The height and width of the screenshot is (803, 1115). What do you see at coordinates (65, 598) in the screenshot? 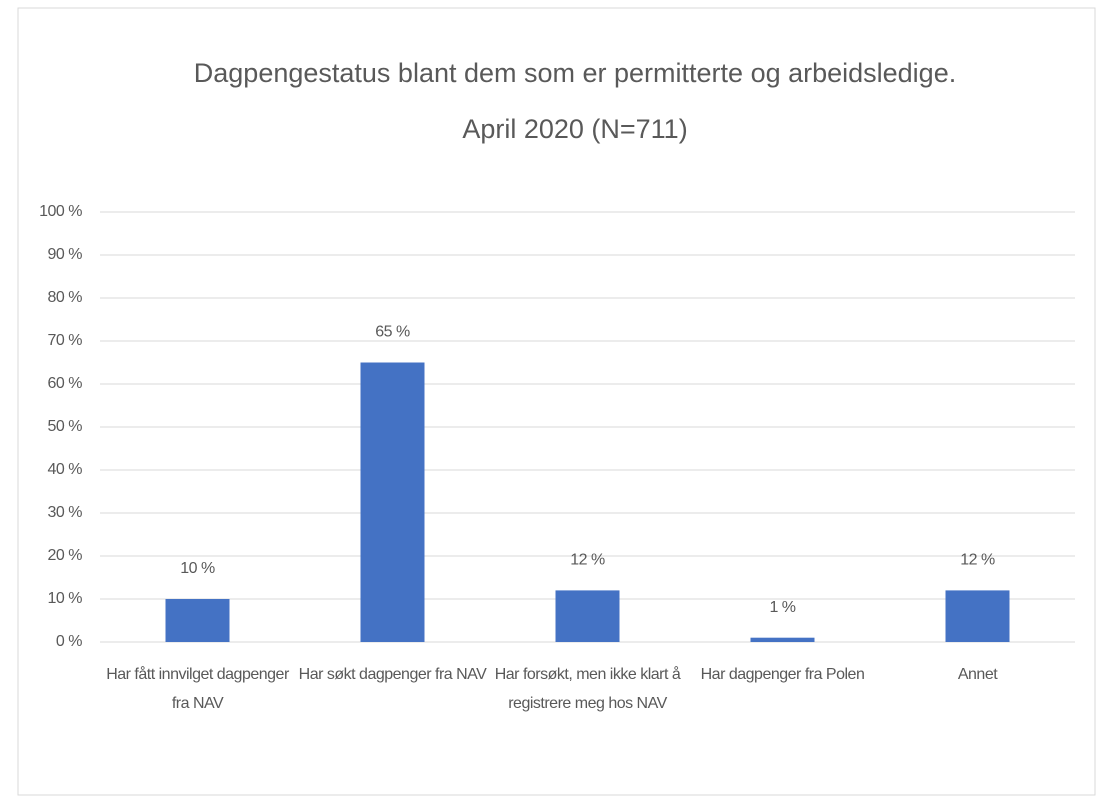
I see `y-tick-label: 10 %` at bounding box center [65, 598].